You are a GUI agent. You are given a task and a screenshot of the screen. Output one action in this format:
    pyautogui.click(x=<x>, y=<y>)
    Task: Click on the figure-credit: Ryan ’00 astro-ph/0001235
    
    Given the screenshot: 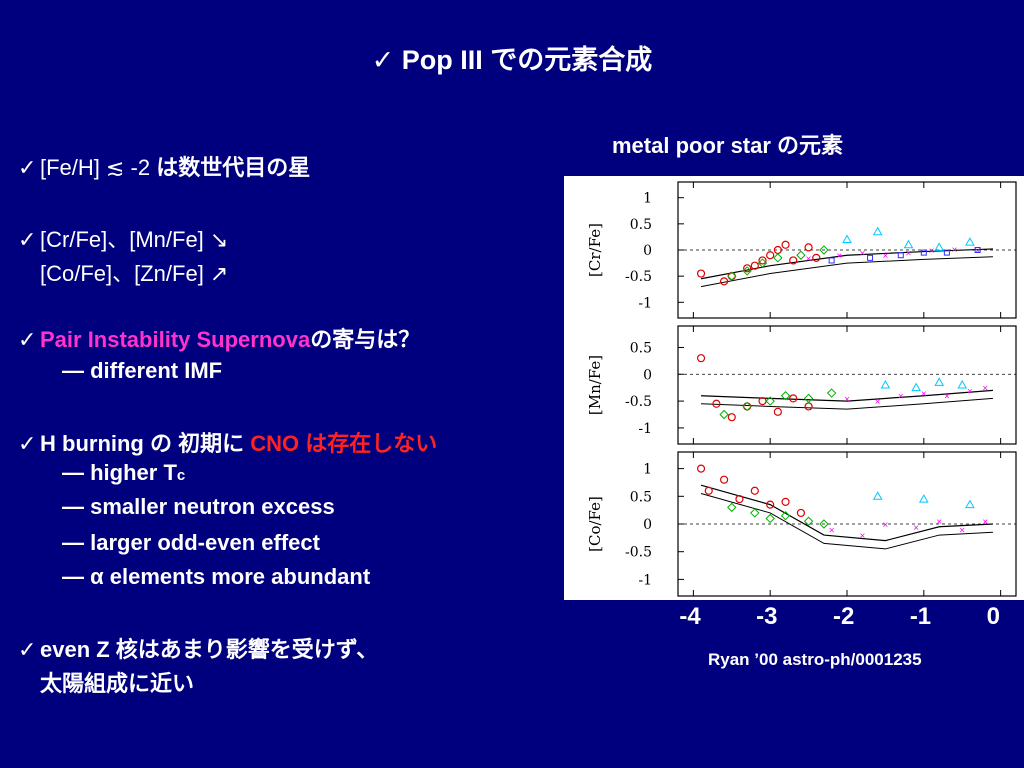 What is the action you would take?
    pyautogui.click(x=815, y=659)
    